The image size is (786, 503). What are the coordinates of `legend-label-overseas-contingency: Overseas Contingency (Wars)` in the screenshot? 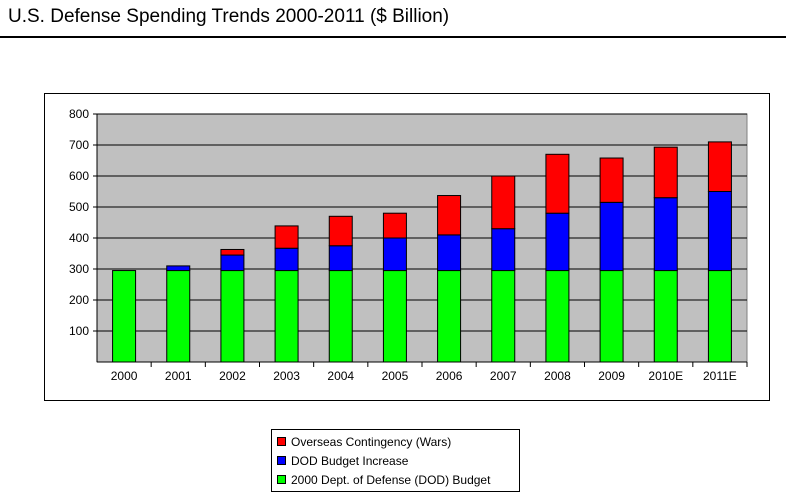 It's located at (371, 441).